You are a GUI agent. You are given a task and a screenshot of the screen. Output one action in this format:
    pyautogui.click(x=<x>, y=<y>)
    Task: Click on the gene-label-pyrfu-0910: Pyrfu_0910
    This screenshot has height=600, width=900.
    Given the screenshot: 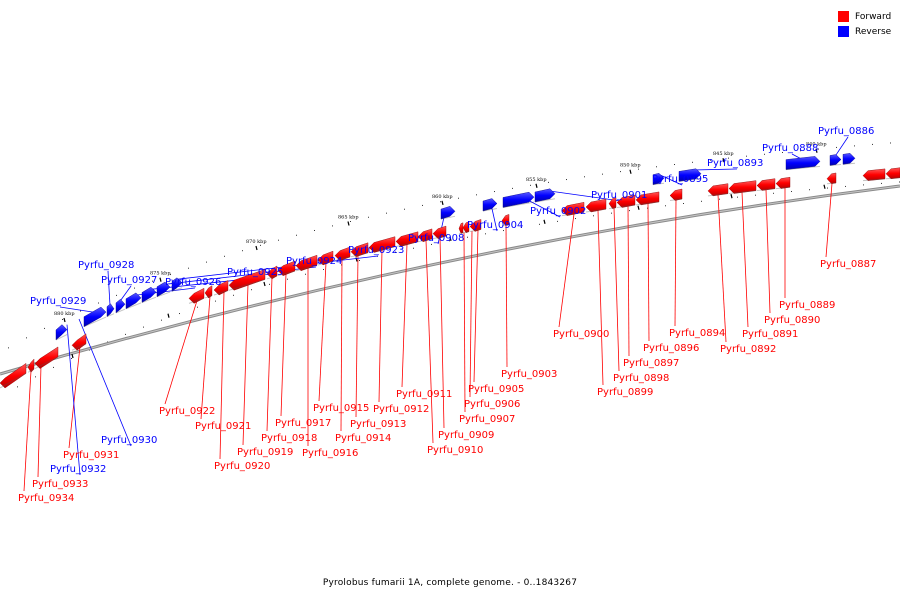 What is the action you would take?
    pyautogui.click(x=455, y=450)
    